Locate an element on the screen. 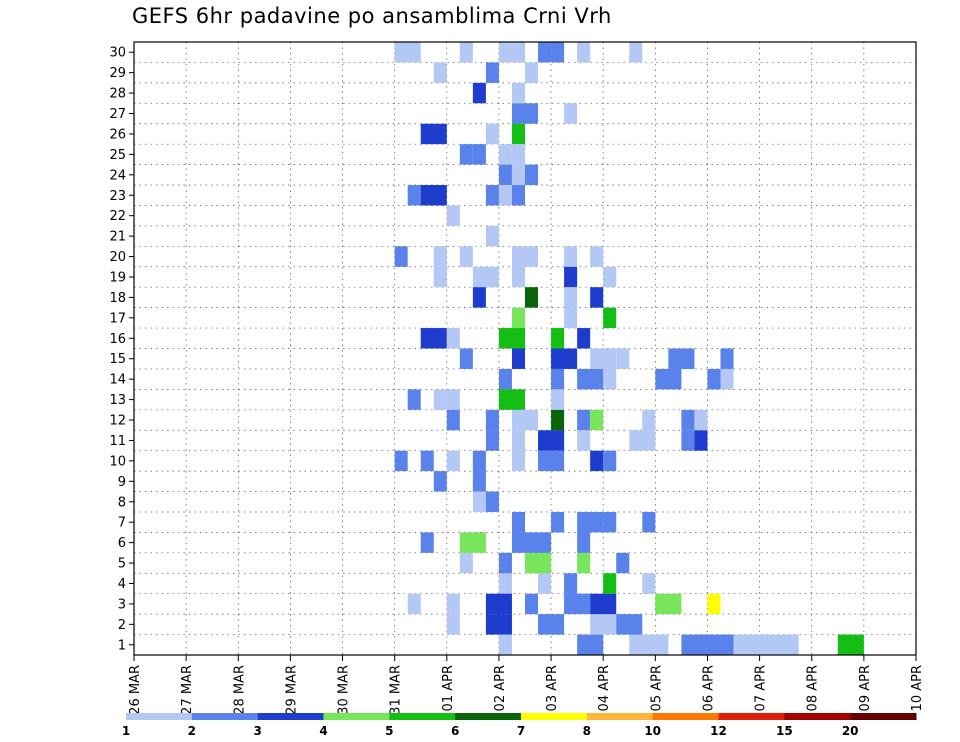 The image size is (960, 742). x-tick-label: 26 MAR is located at coordinates (135, 690).